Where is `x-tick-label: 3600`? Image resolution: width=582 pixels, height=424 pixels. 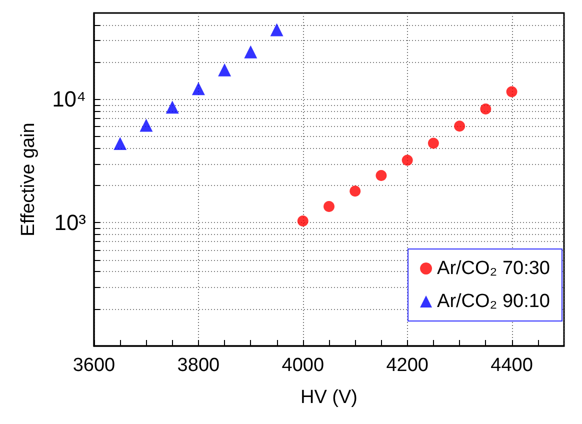 x-tick-label: 3600 is located at coordinates (94, 365).